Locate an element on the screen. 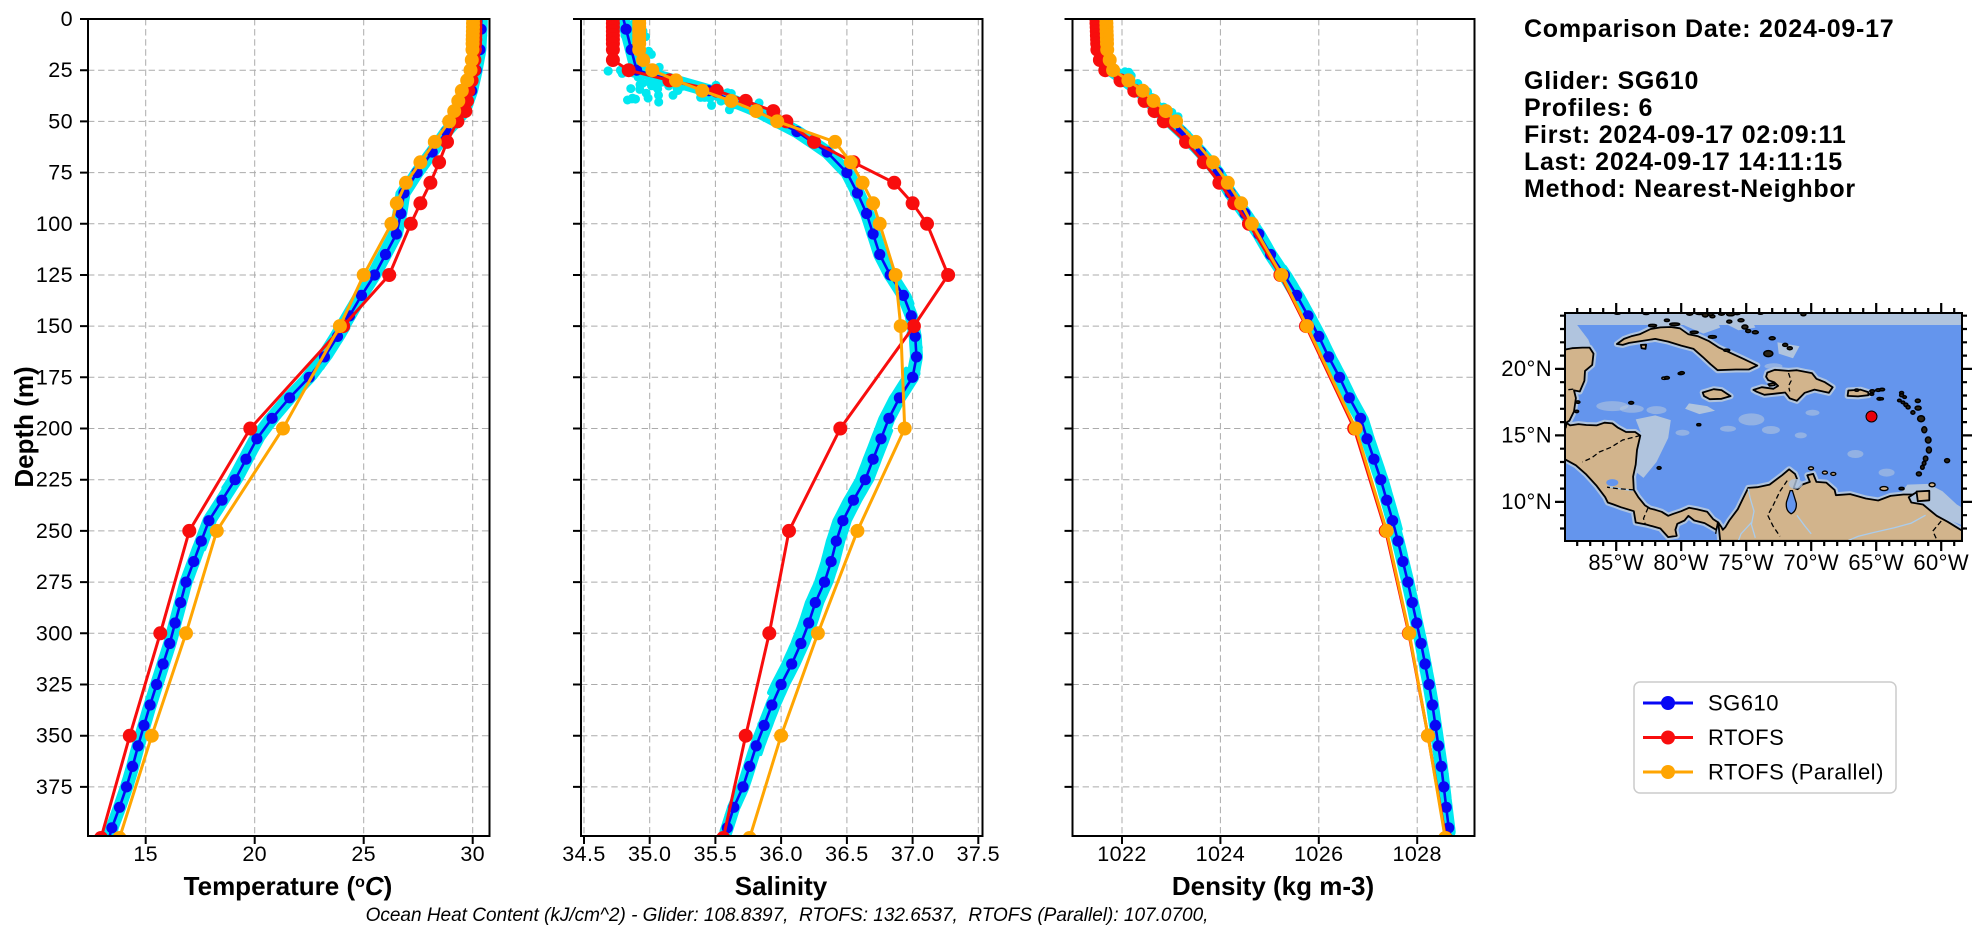 The height and width of the screenshot is (939, 1983). svg-text: 1022 is located at coordinates (1121, 854).